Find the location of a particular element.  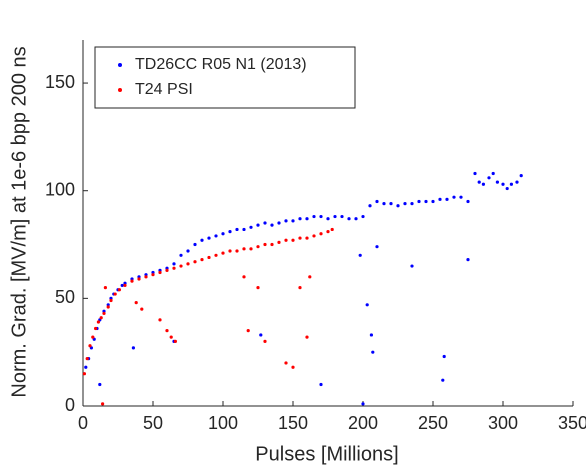

x-tick-label: 100 is located at coordinates (223, 423).